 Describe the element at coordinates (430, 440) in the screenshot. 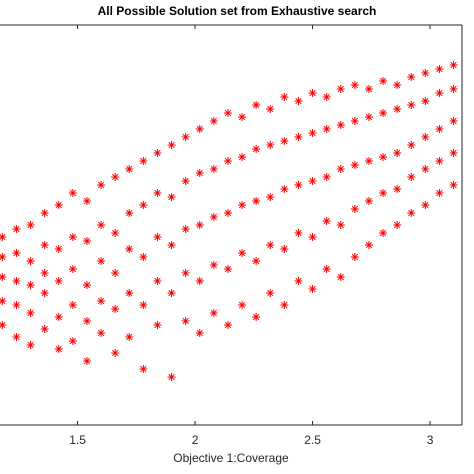

I see `x-tick-label: 3` at that location.